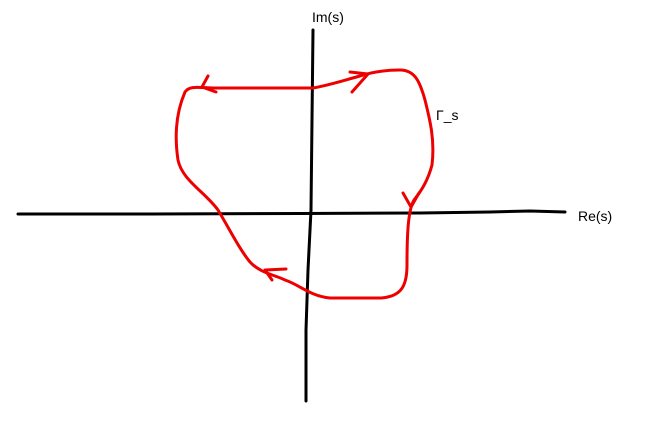 The height and width of the screenshot is (426, 653). What do you see at coordinates (291, 212) in the screenshot?
I see `real-axis` at bounding box center [291, 212].